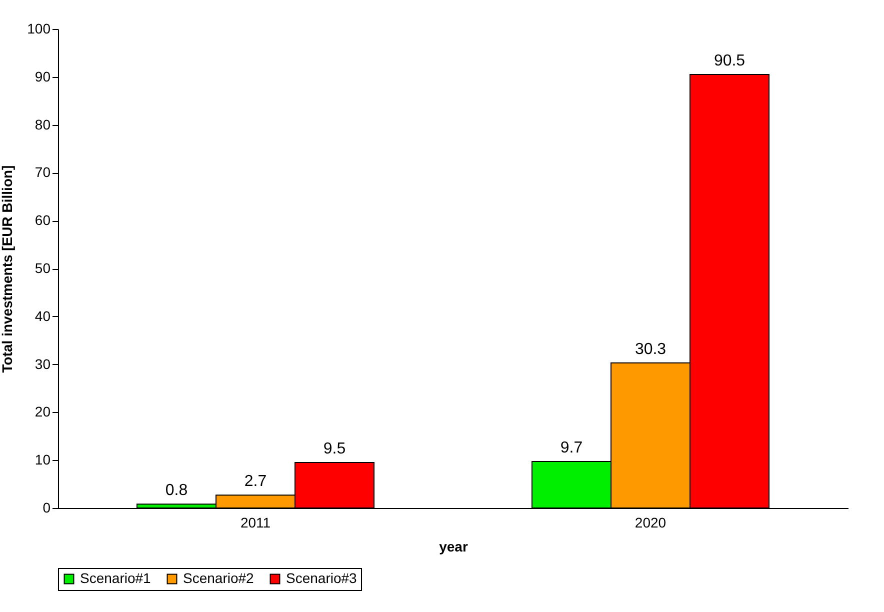  Describe the element at coordinates (42, 172) in the screenshot. I see `y-tick-label: 70` at that location.